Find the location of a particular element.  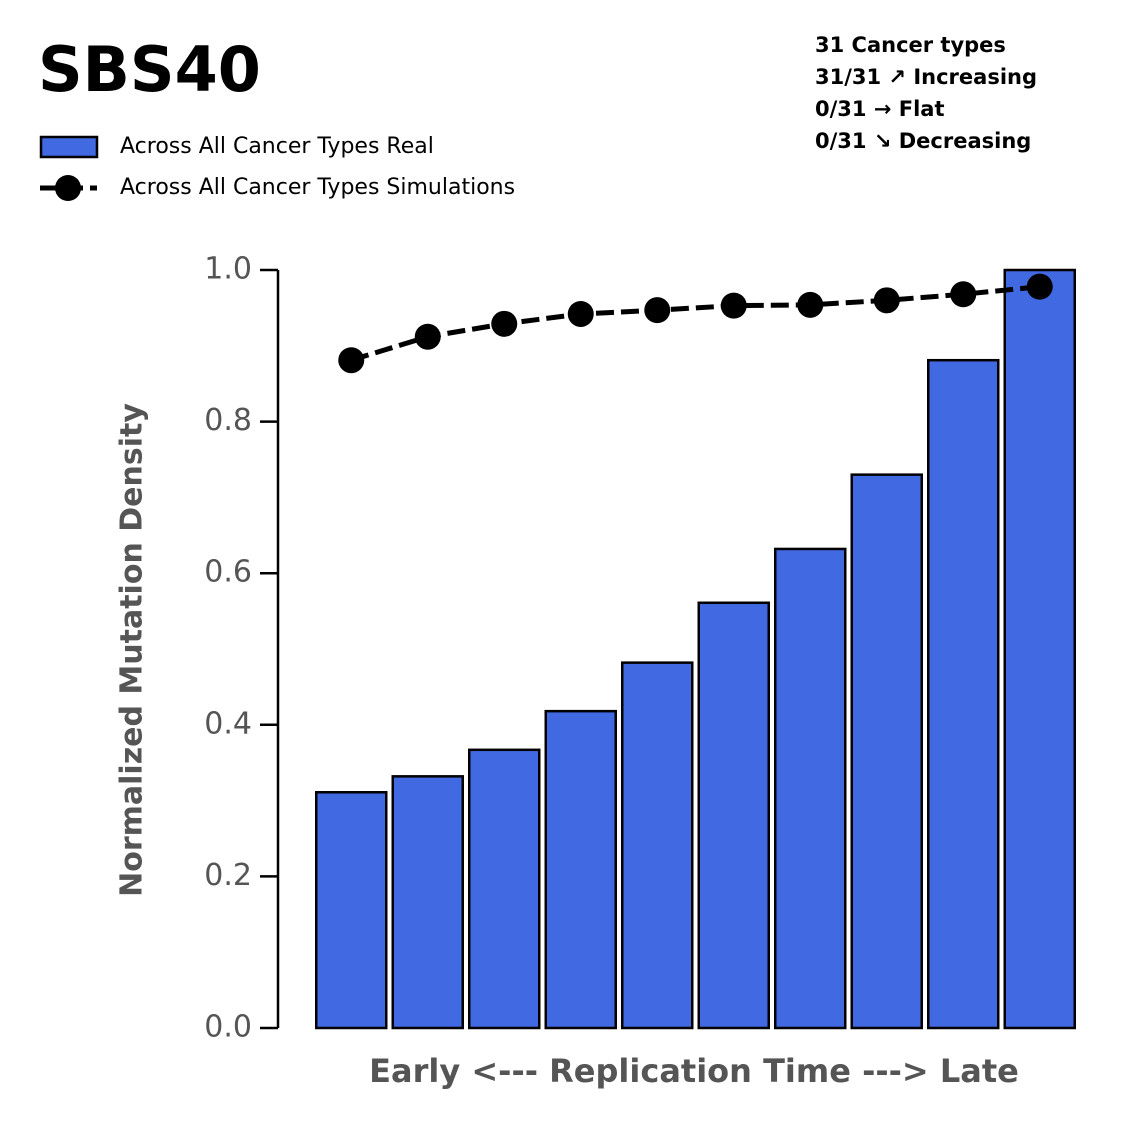

y-axis-label: Normalized Mutation Density is located at coordinates (132, 650).